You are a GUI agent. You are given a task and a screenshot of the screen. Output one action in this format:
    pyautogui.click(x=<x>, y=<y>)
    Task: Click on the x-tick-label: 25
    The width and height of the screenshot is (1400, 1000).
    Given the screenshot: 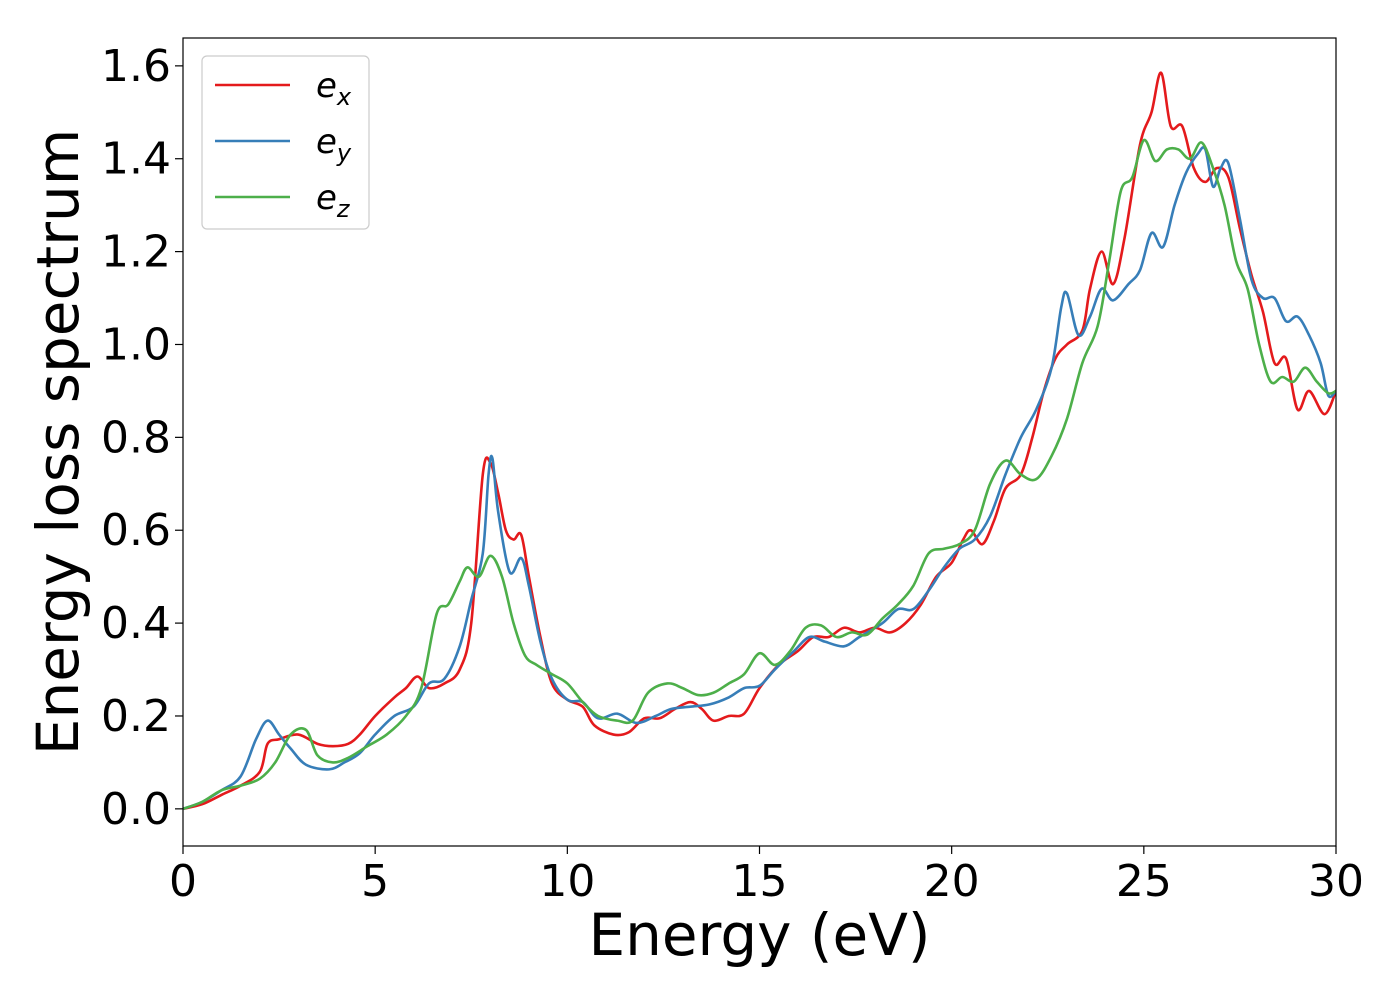 What is the action you would take?
    pyautogui.click(x=1144, y=881)
    